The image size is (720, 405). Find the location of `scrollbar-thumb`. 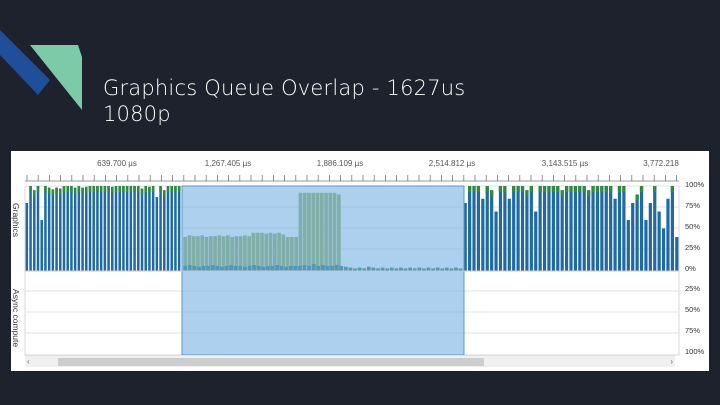

scrollbar-thumb is located at coordinates (271, 362).